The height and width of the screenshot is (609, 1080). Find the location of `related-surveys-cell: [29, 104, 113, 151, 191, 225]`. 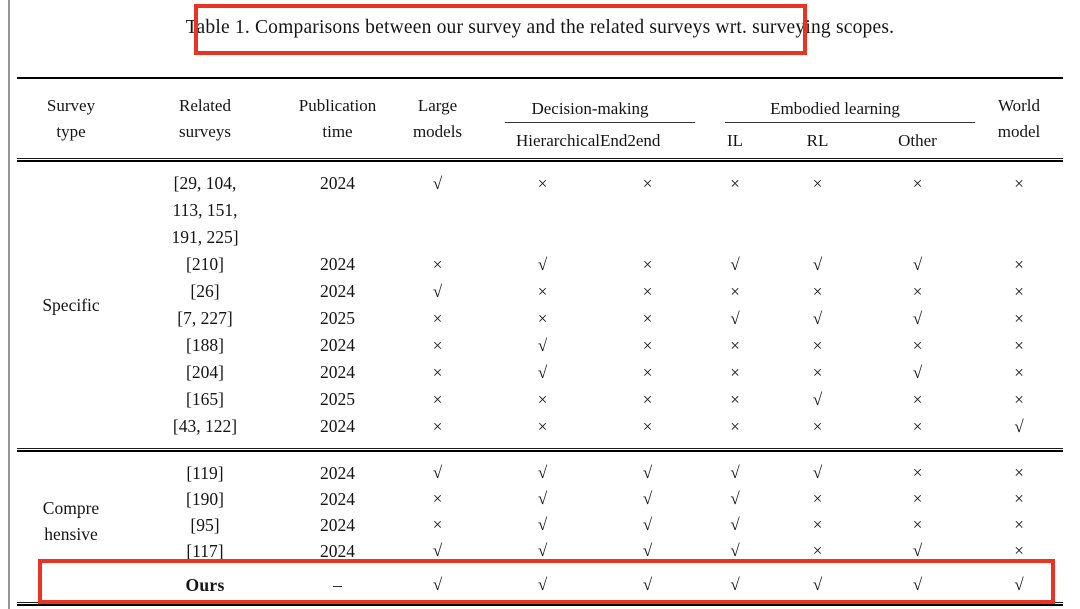

related-surveys-cell: [29, 104, 113, 151, 191, 225] is located at coordinates (205, 210).